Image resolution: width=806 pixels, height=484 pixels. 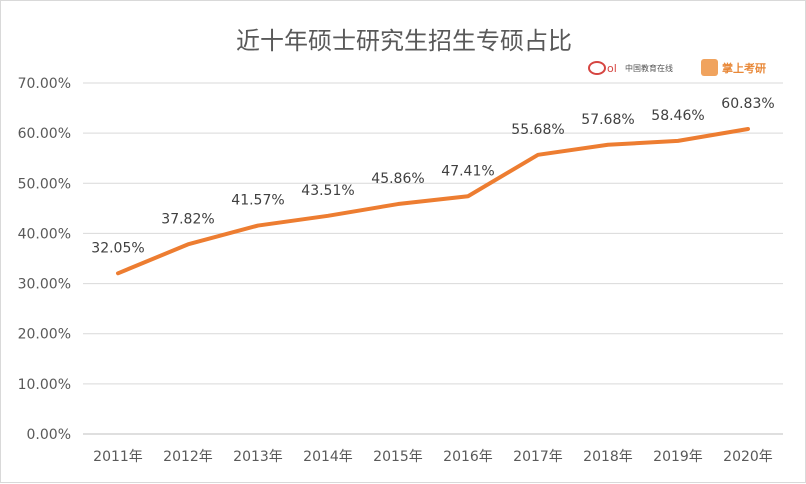 What do you see at coordinates (747, 104) in the screenshot?
I see `data-label: 60.83%` at bounding box center [747, 104].